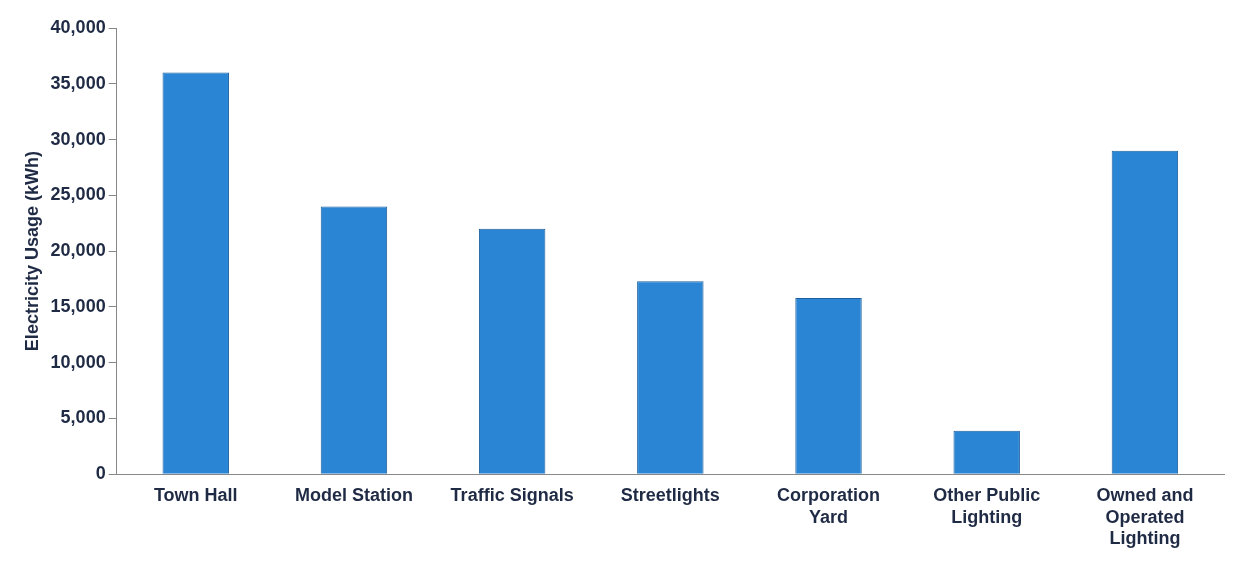  Describe the element at coordinates (670, 494) in the screenshot. I see `x-tick-label: Streetlights` at that location.